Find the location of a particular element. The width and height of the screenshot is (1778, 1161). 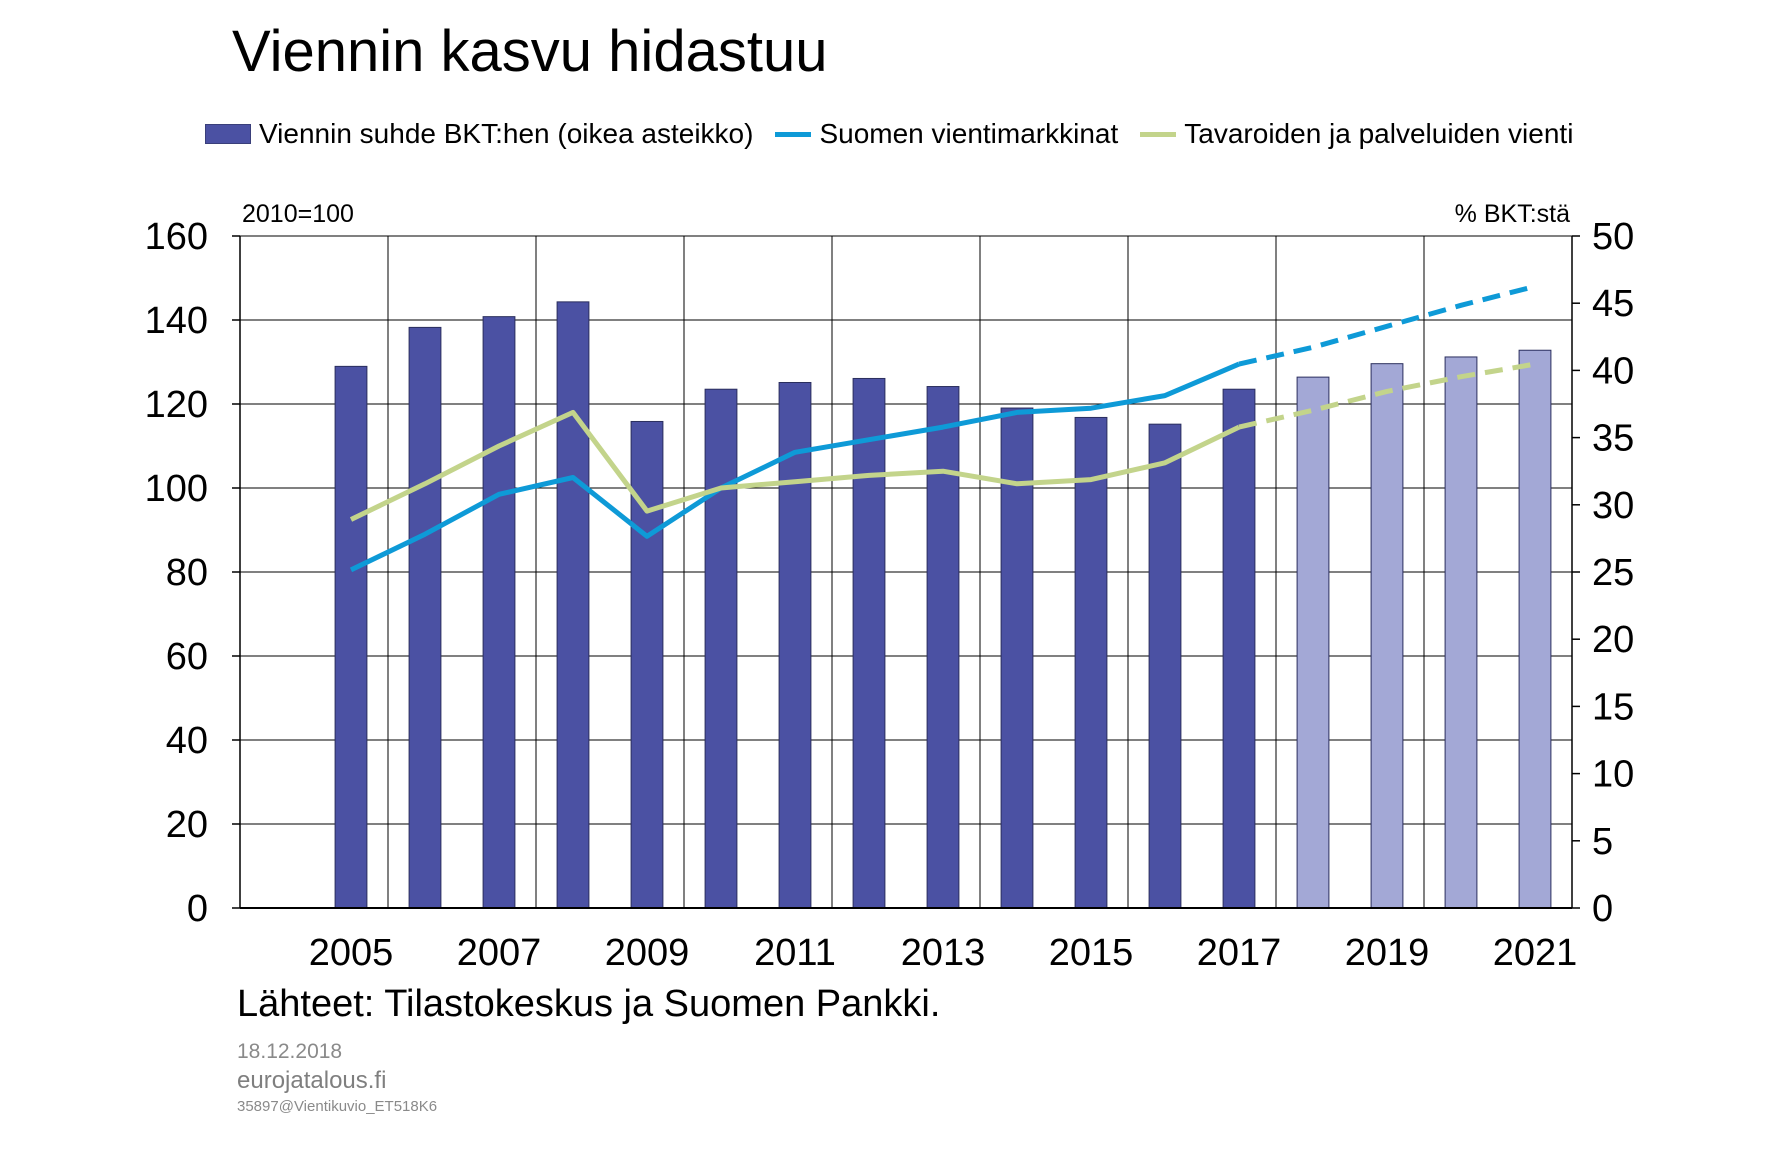

tick-label-right: 35 is located at coordinates (1613, 439).